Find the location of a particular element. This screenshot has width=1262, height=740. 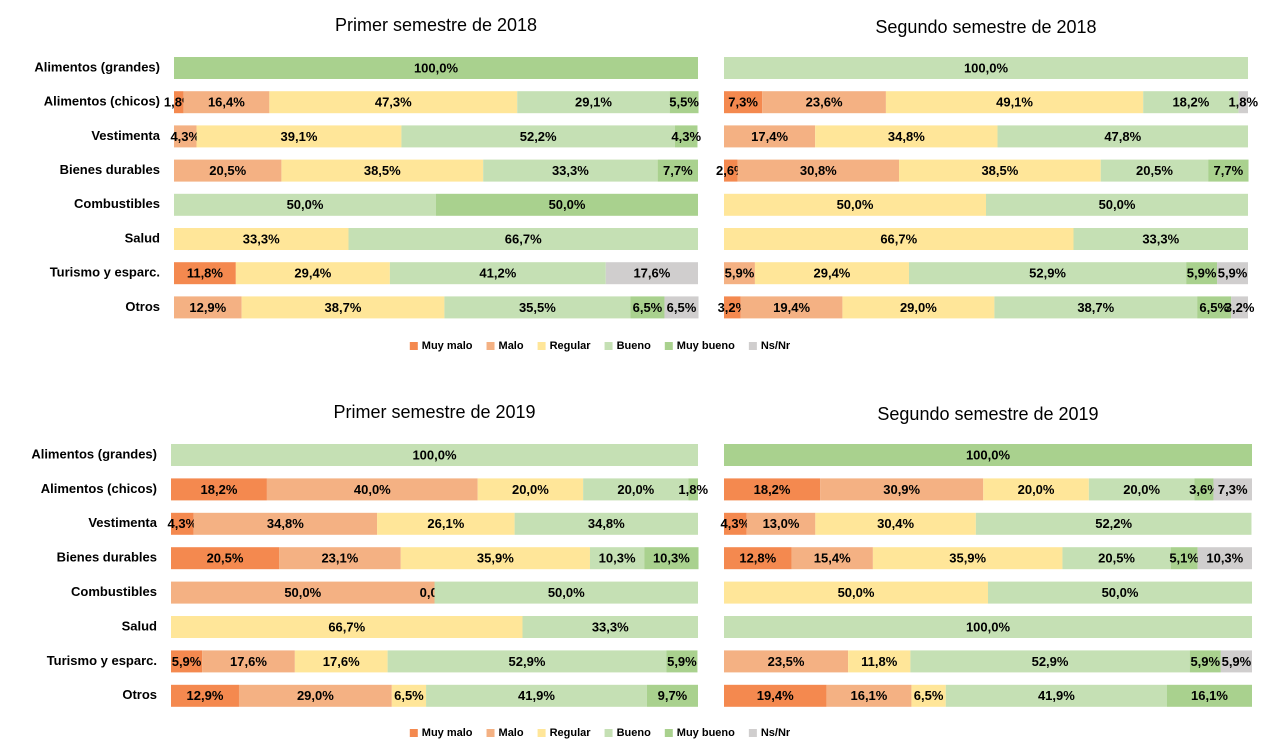

data-label: 100,0% is located at coordinates (988, 626).